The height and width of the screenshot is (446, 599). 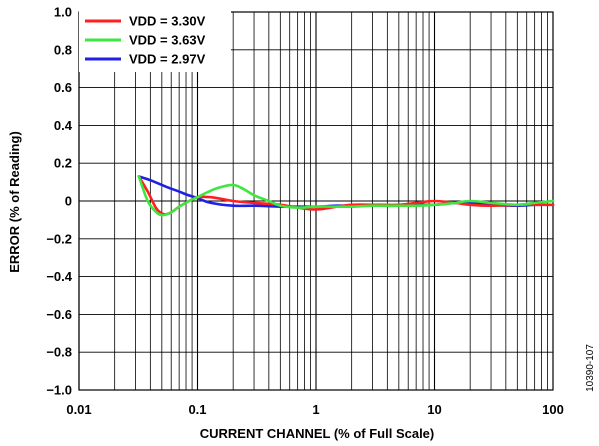 What do you see at coordinates (59, 390) in the screenshot?
I see `y-tick-label: −1.0` at bounding box center [59, 390].